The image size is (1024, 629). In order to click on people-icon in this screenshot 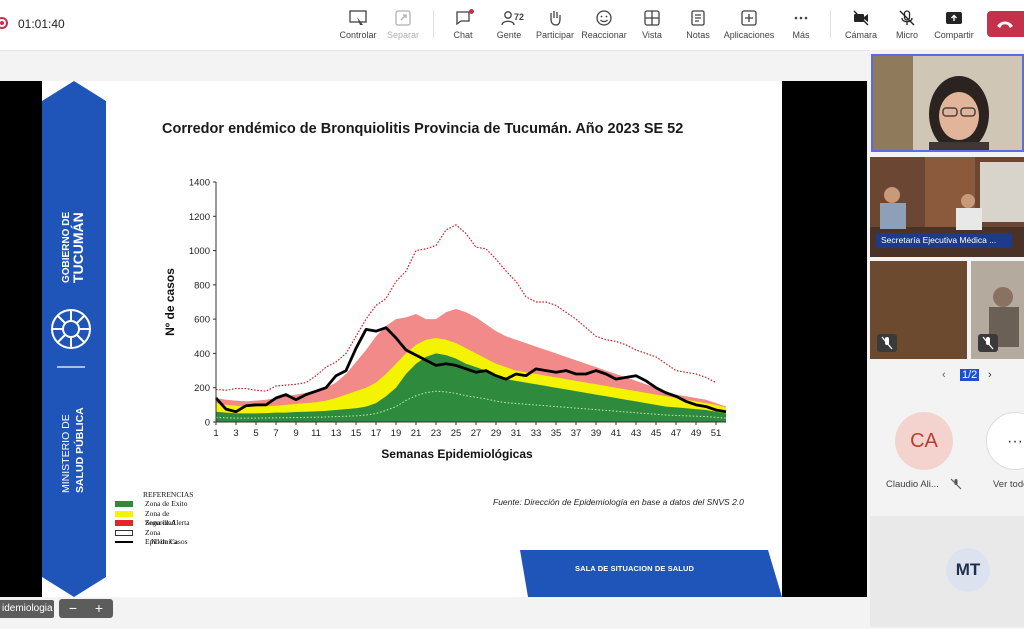, I will do `click(508, 18)`.